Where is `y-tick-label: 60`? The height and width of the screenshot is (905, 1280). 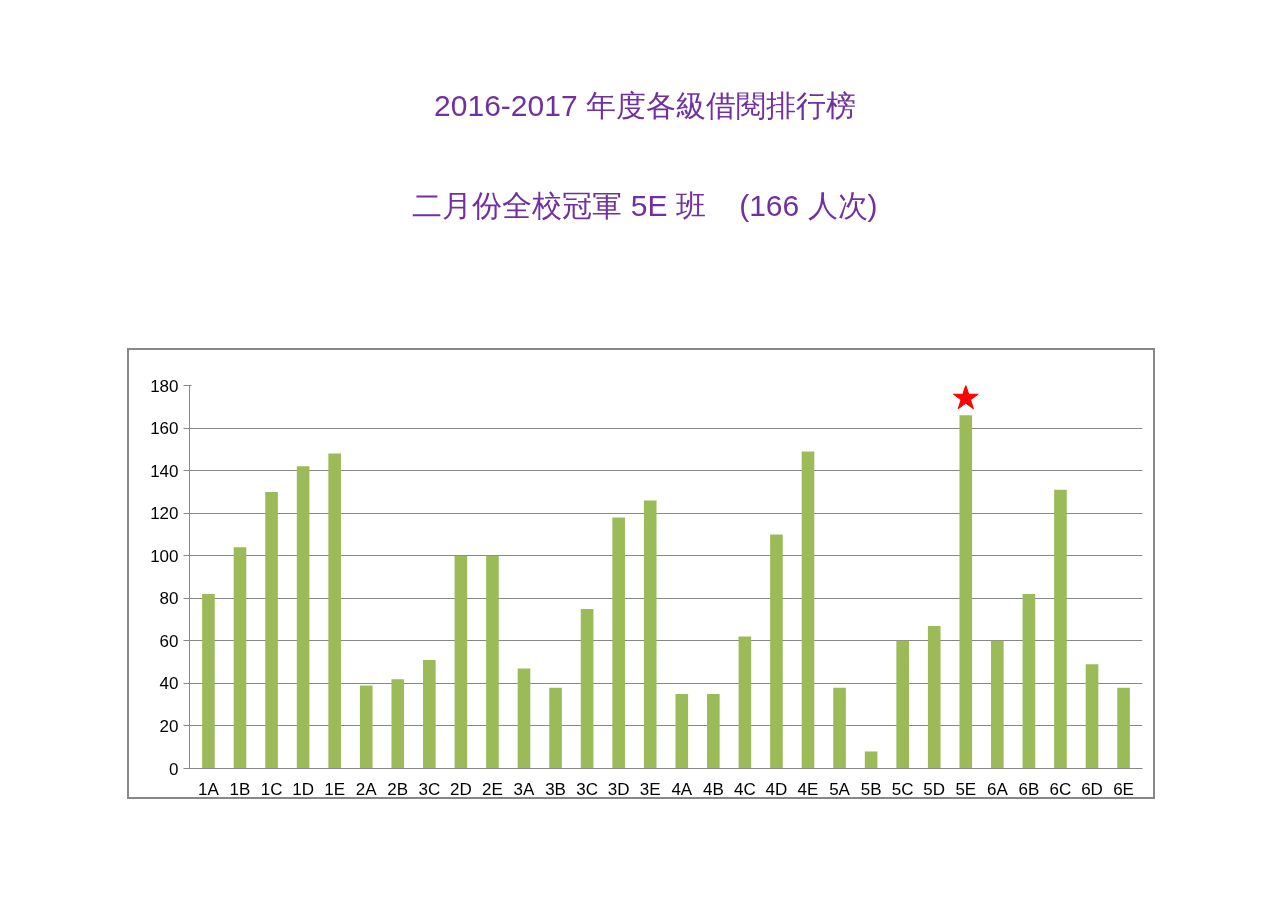
y-tick-label: 60 is located at coordinates (169, 641).